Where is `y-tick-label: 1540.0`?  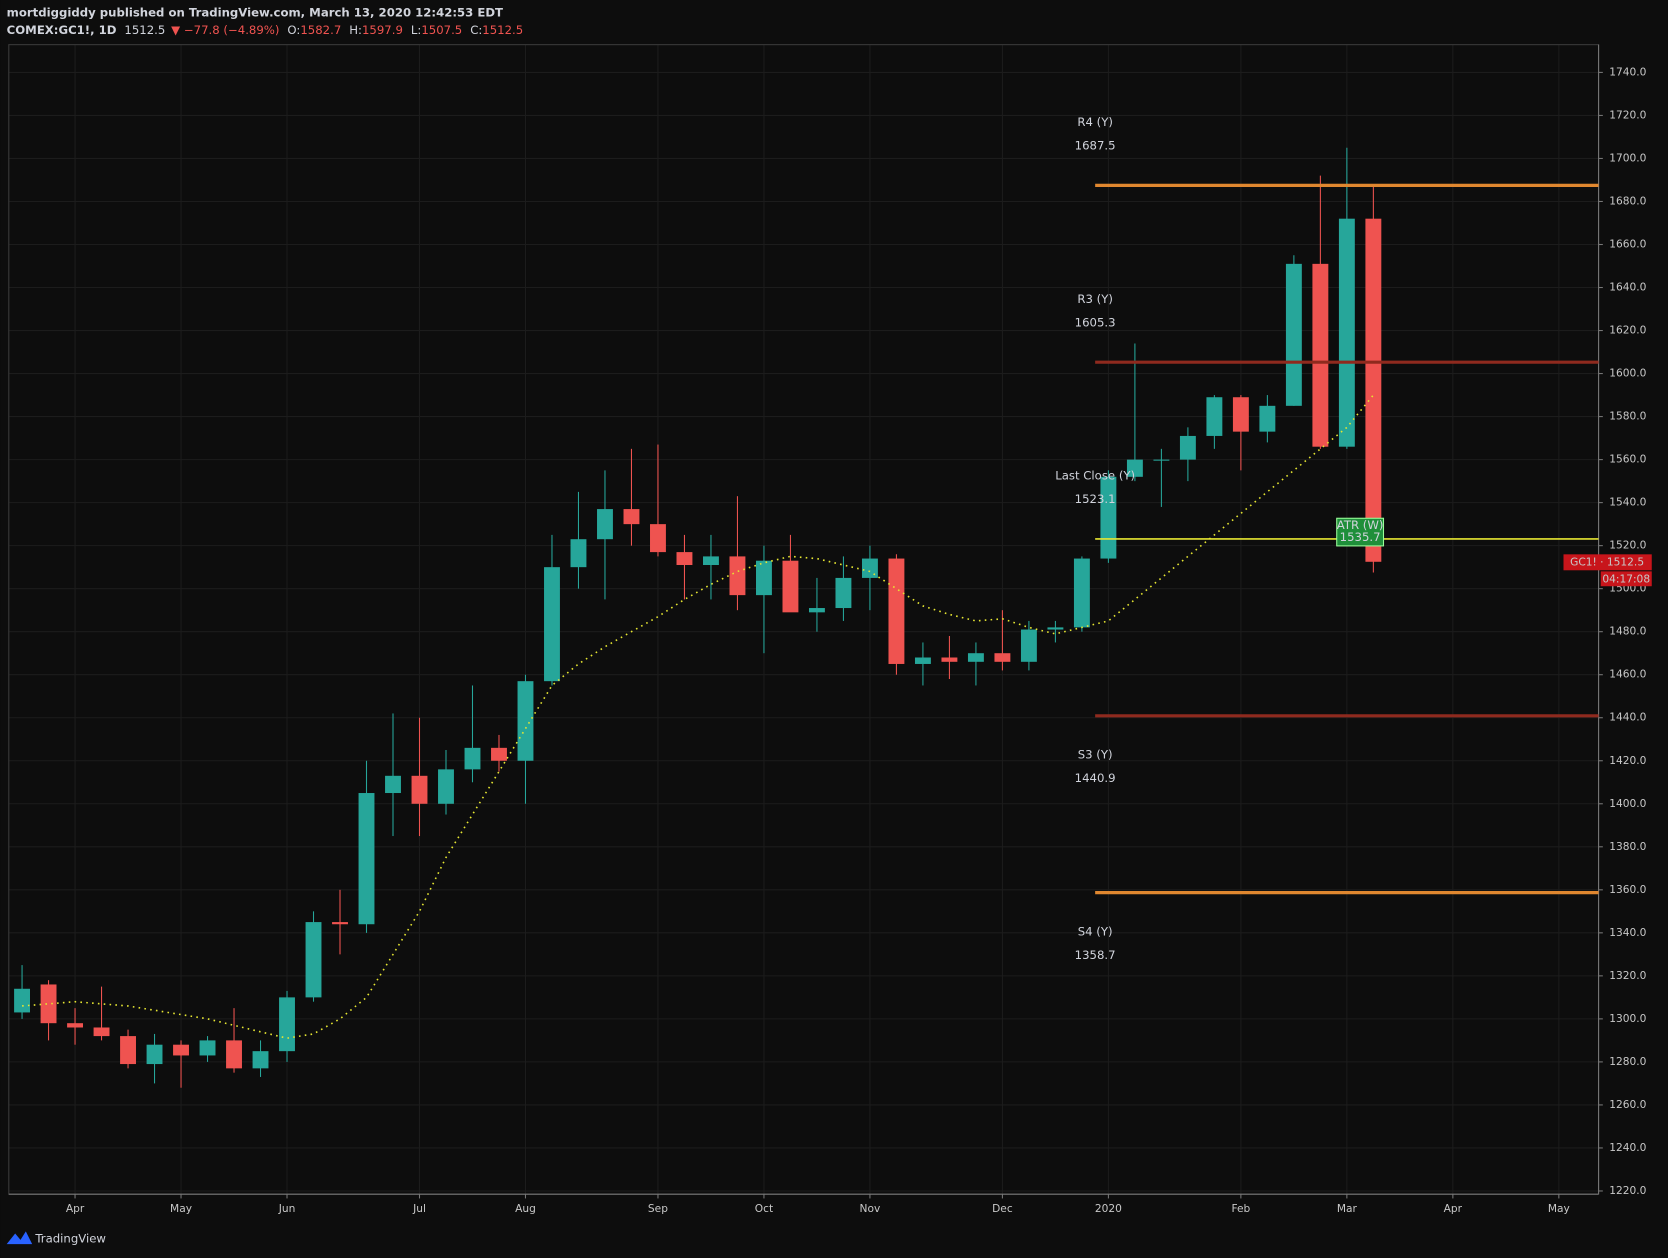 y-tick-label: 1540.0 is located at coordinates (1627, 502).